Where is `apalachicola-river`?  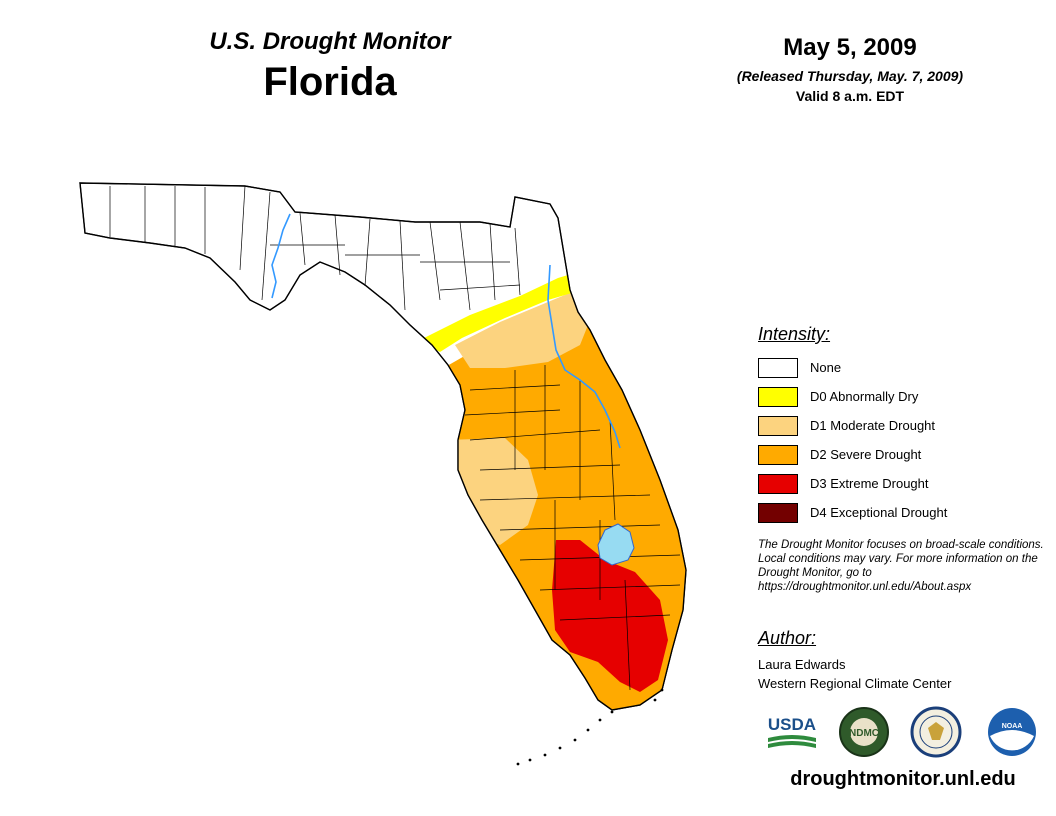
apalachicola-river is located at coordinates (281, 256).